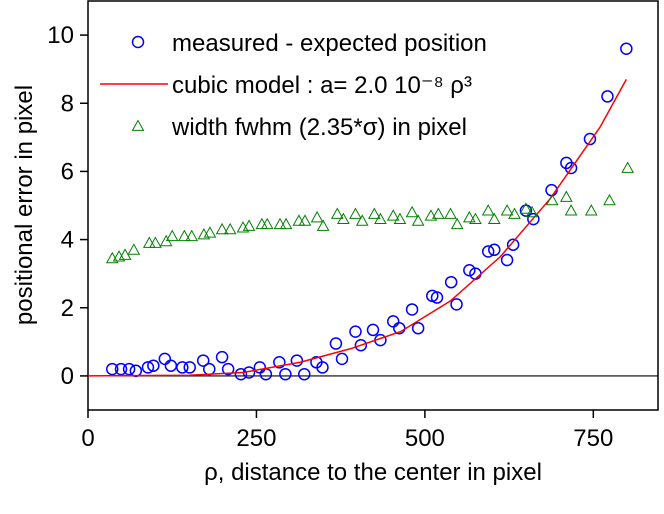 Image resolution: width=664 pixels, height=514 pixels. What do you see at coordinates (67, 171) in the screenshot?
I see `y-tick-label: 6` at bounding box center [67, 171].